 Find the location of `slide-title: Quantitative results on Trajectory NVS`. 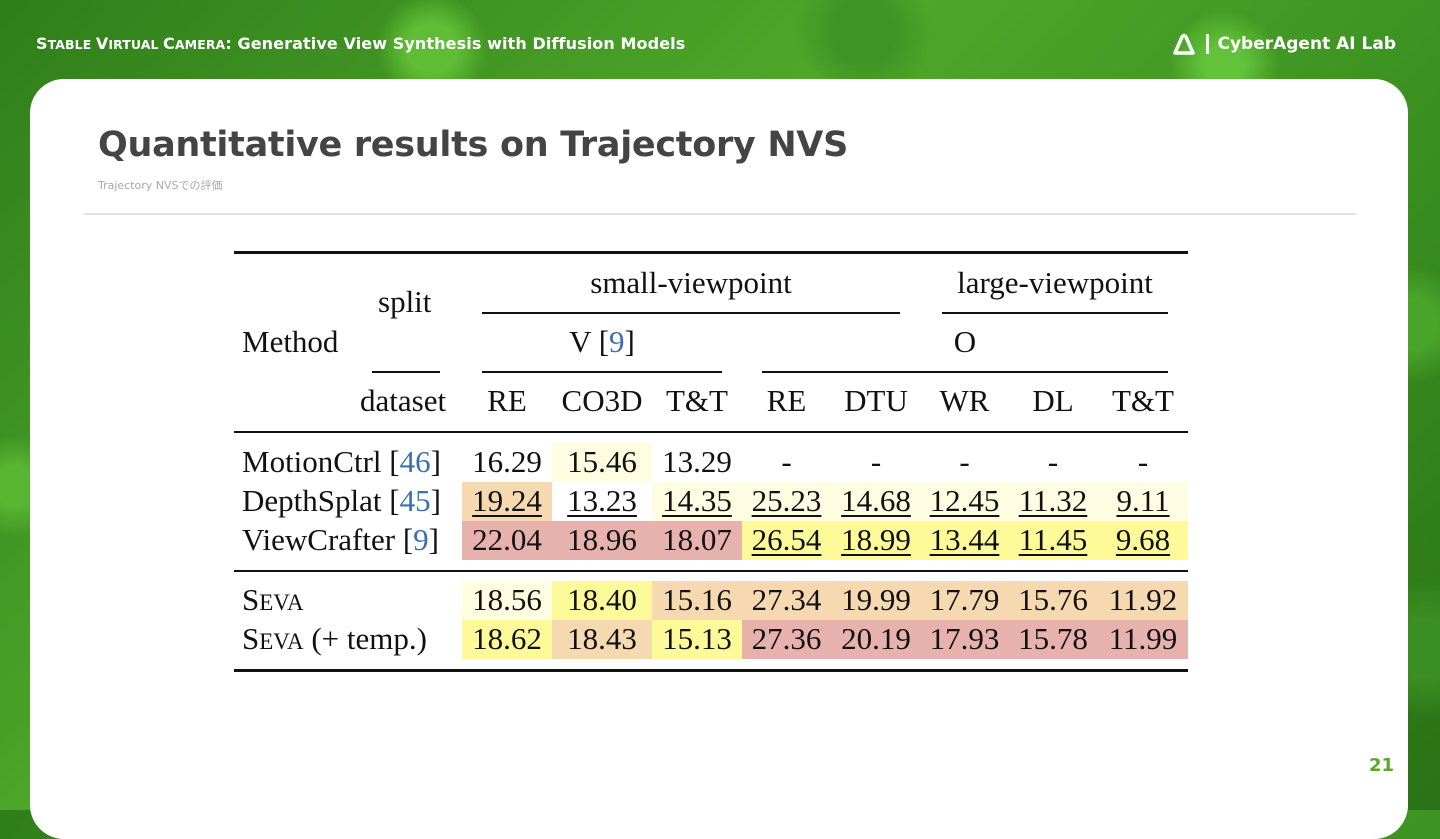

slide-title: Quantitative results on Trajectory NVS is located at coordinates (473, 145).